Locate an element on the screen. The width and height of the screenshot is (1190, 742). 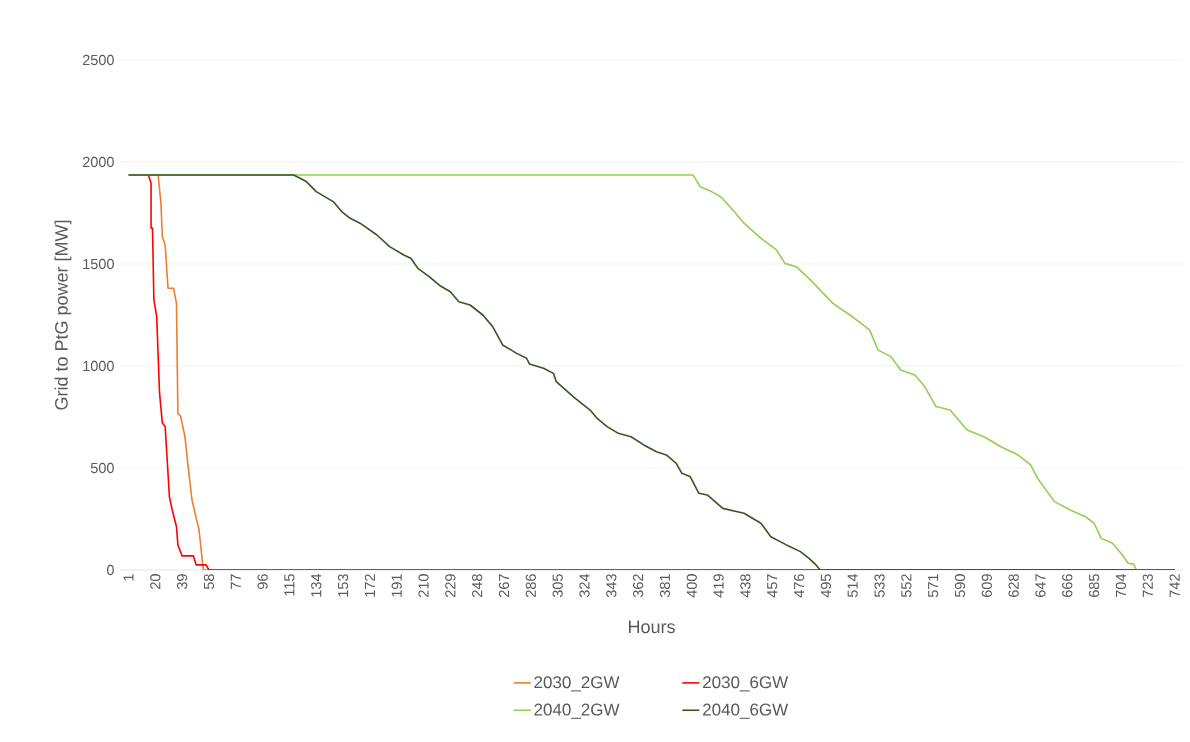
x-tick-label: 96 is located at coordinates (262, 581).